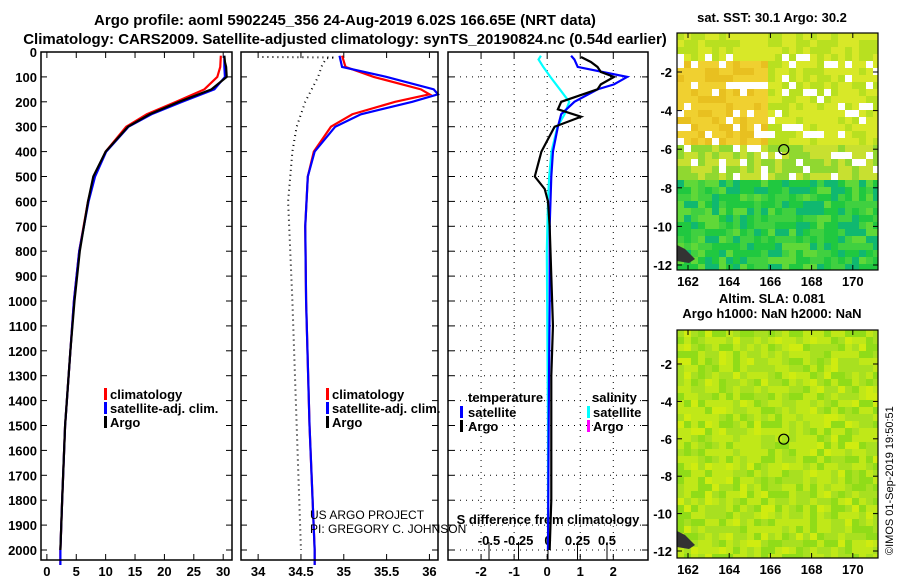 Image resolution: width=900 pixels, height=580 pixels. Describe the element at coordinates (766, 453) in the screenshot. I see `map-2: 162 164 166 168 170-2-4-6-8-10-12` at that location.